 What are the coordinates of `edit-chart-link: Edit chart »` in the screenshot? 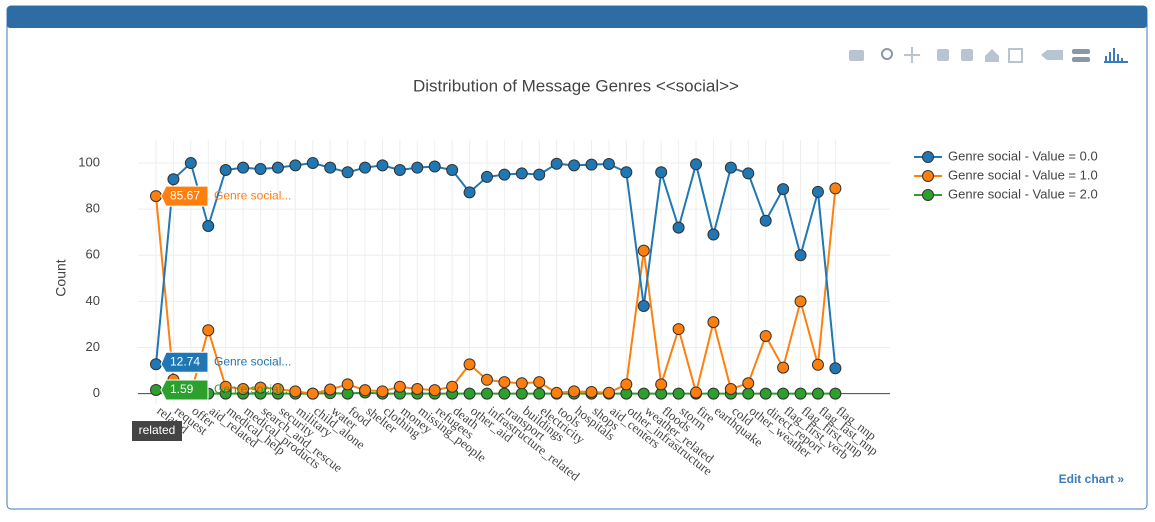 It's located at (1092, 479).